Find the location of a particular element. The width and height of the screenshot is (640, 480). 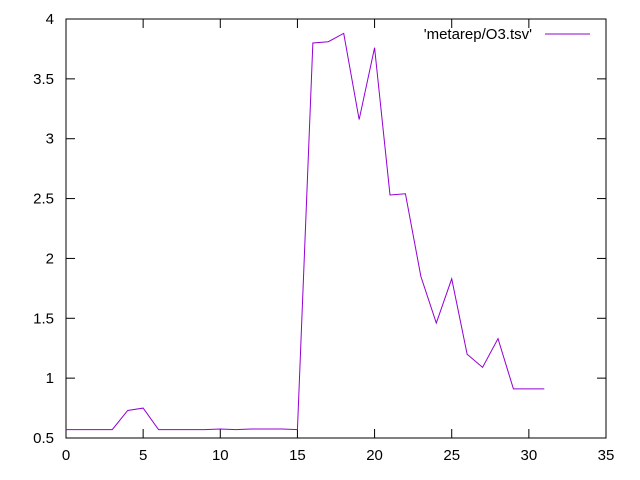

legend: 'metarep/O3.tsv' is located at coordinates (507, 34).